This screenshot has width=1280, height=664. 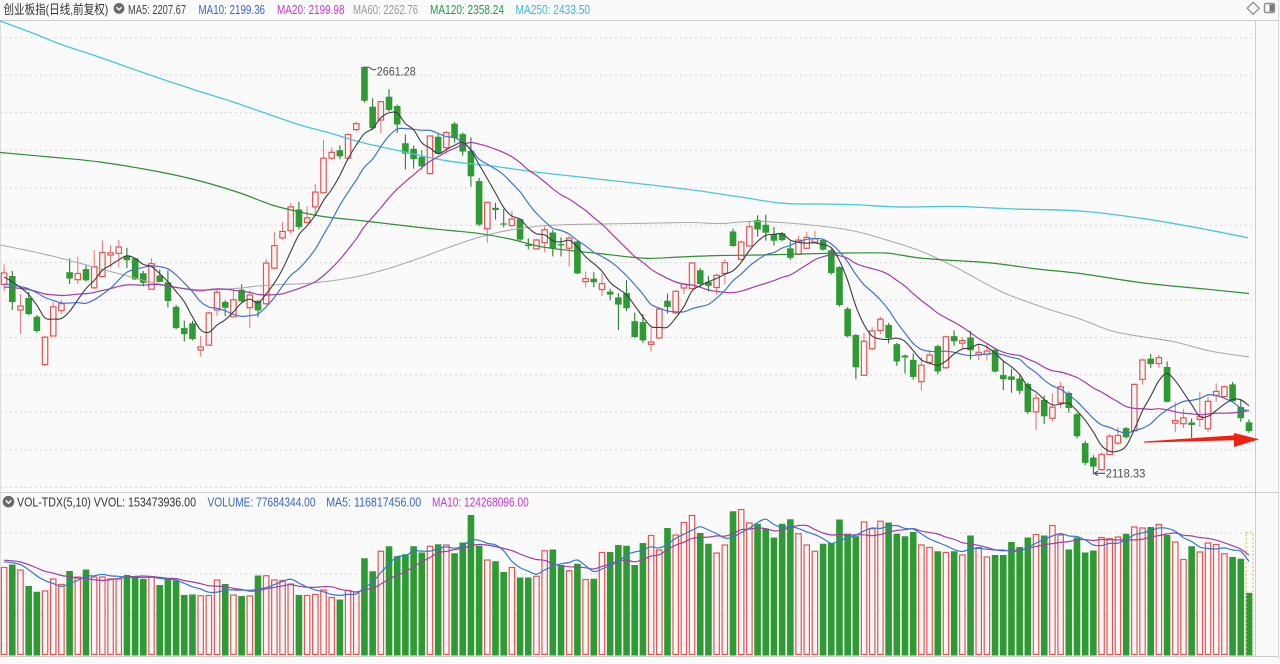 What do you see at coordinates (1126, 475) in the screenshot?
I see `svg-text: 2118.33` at bounding box center [1126, 475].